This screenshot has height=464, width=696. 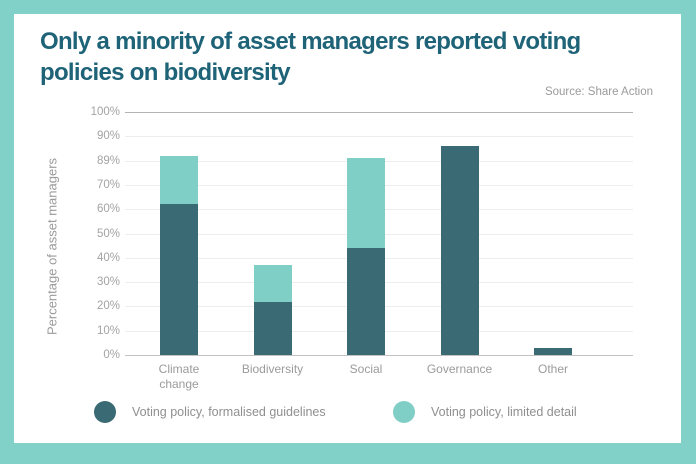 What do you see at coordinates (366, 203) in the screenshot?
I see `bar-segment-social-voting-policy-limited-detail` at bounding box center [366, 203].